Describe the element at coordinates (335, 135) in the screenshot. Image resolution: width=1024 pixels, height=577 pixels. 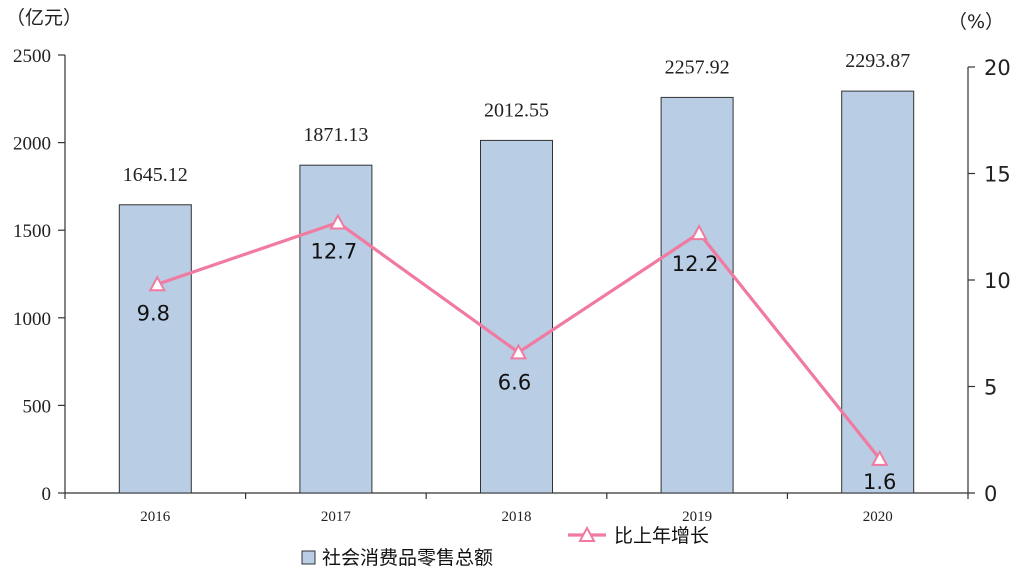
I see `bar-value-label: 1871.13` at that location.